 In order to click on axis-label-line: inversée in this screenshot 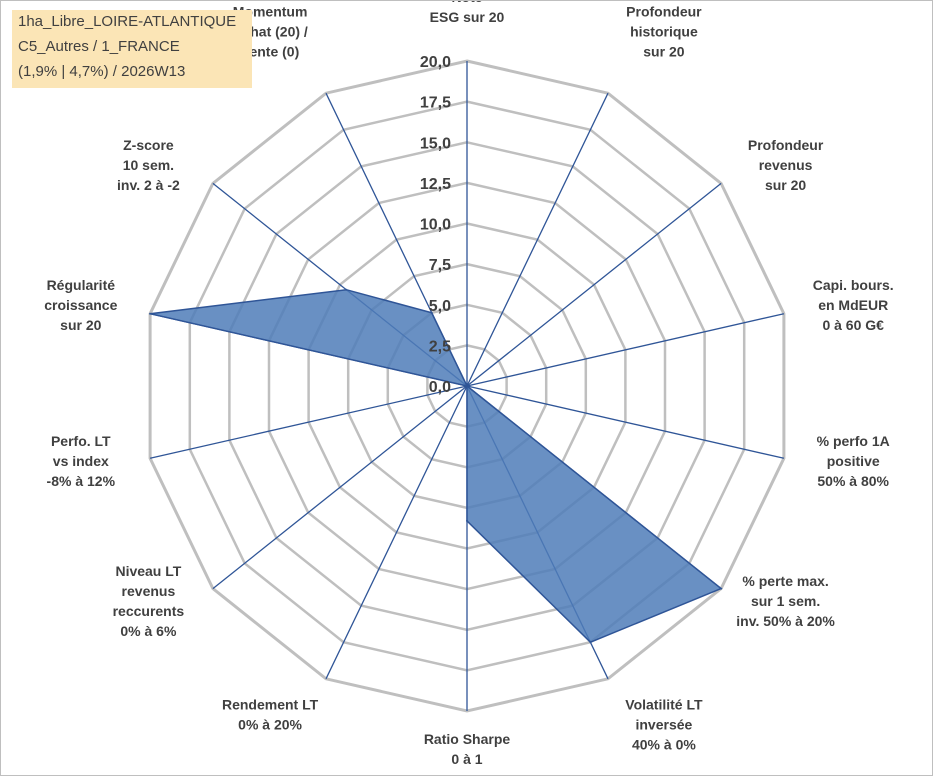, I will do `click(663, 724)`.